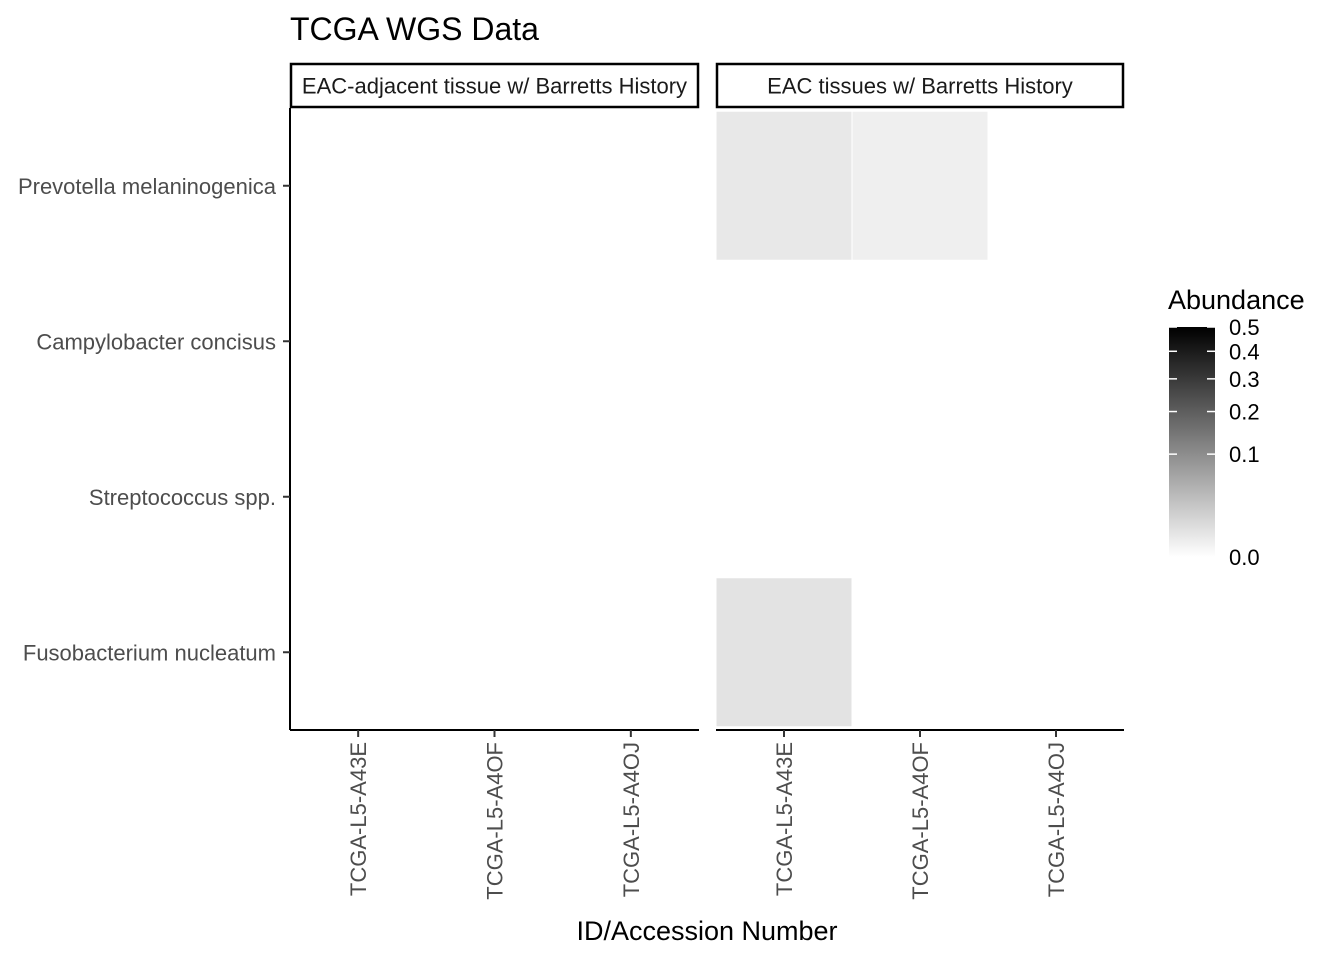 The height and width of the screenshot is (960, 1344). Describe the element at coordinates (1244, 412) in the screenshot. I see `legend-label: 0.2` at that location.